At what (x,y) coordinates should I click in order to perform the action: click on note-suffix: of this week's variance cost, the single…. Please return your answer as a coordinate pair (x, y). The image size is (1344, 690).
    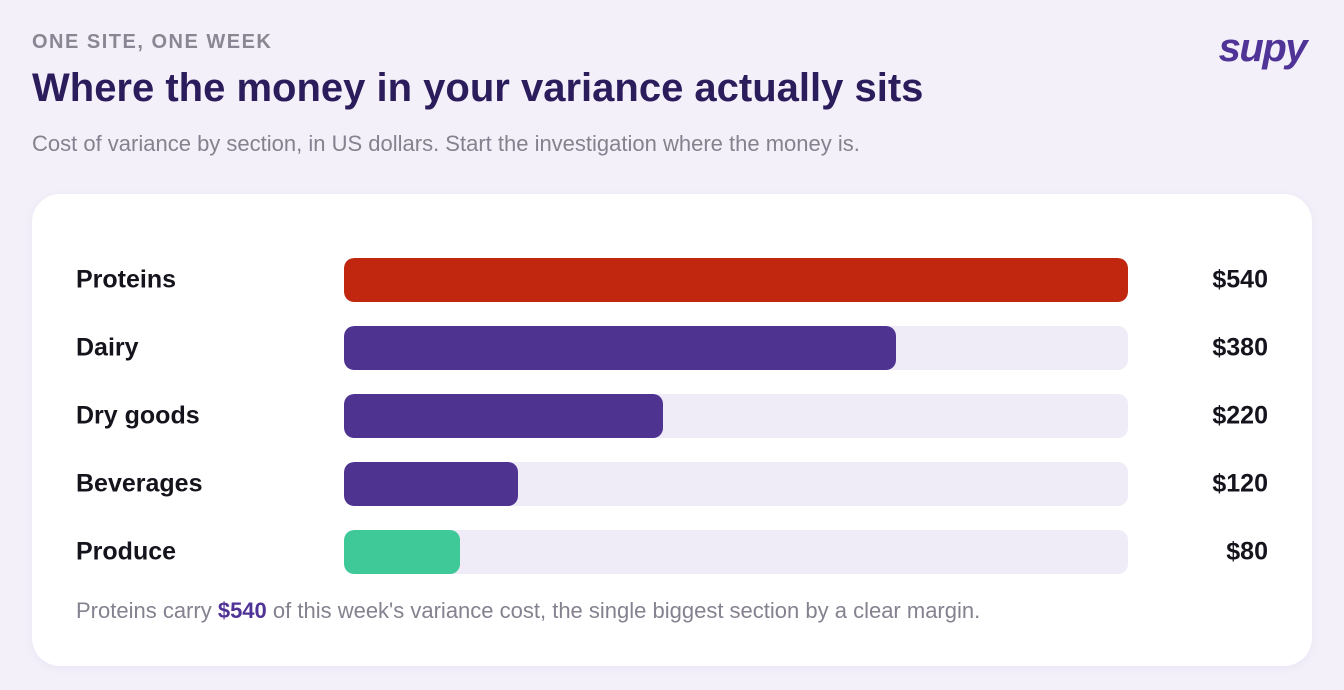
    Looking at the image, I should click on (623, 610).